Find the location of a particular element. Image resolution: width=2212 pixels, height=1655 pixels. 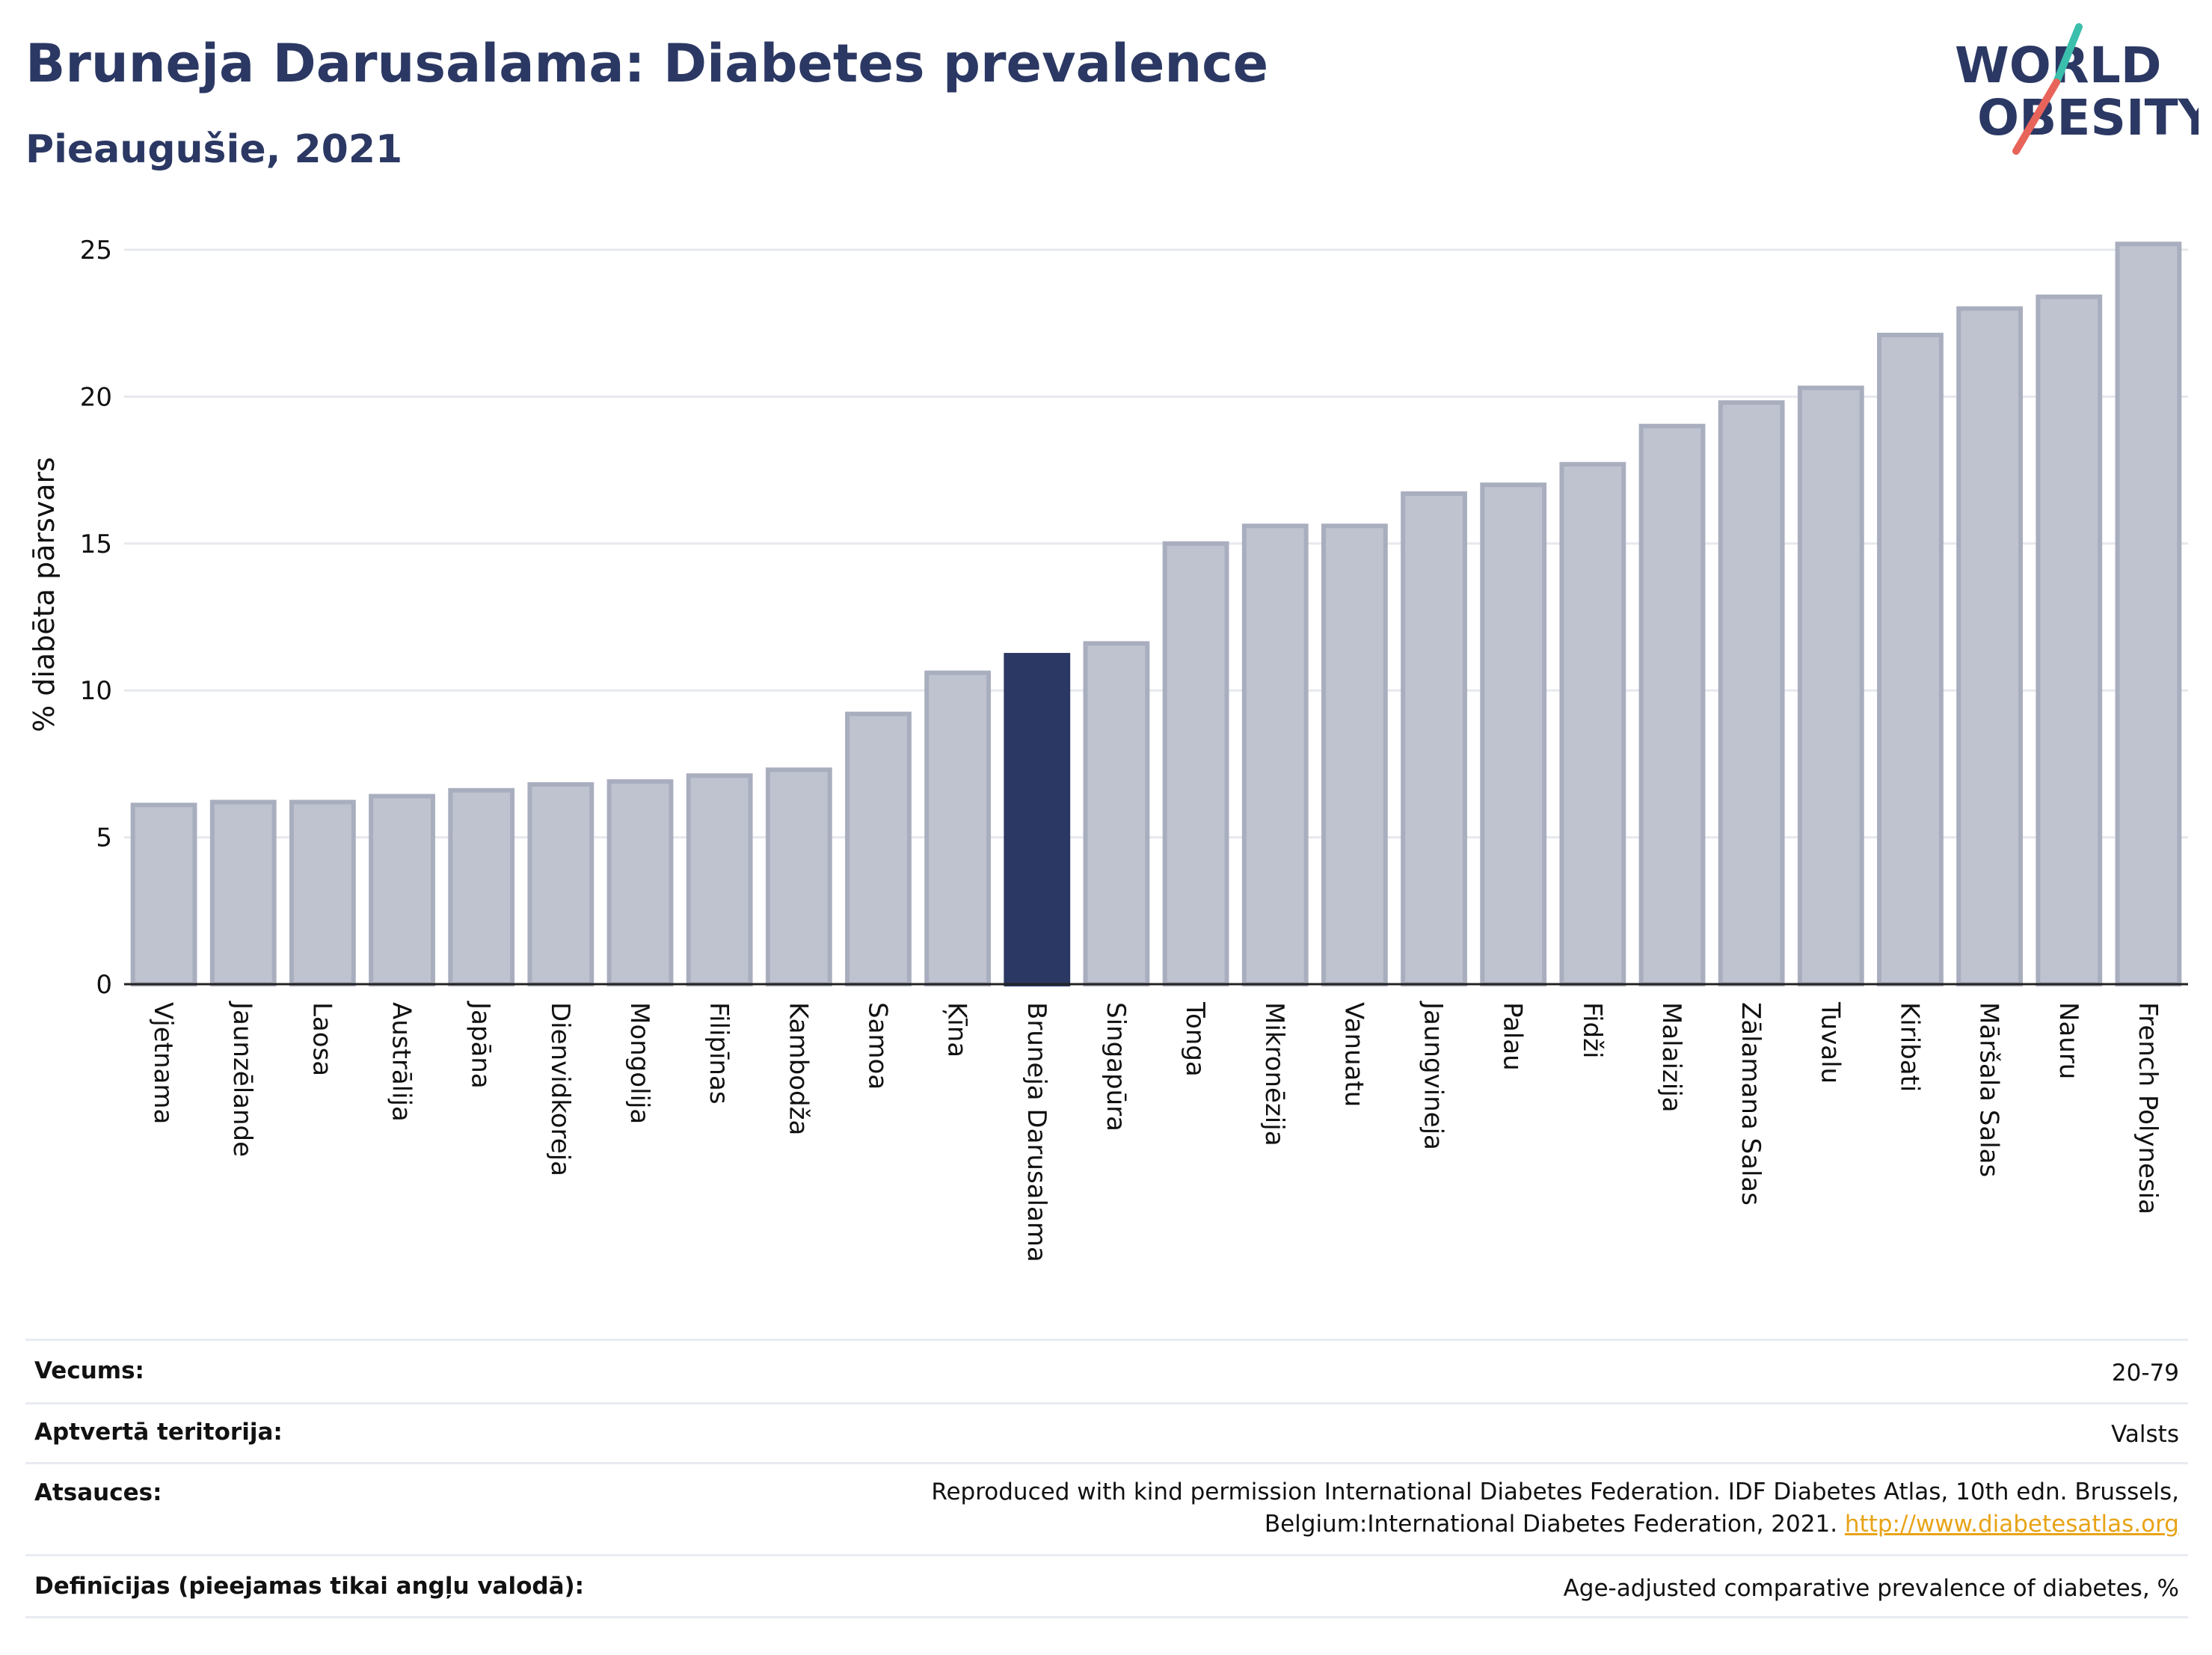

meta-value: 20-79 is located at coordinates (2145, 1373).